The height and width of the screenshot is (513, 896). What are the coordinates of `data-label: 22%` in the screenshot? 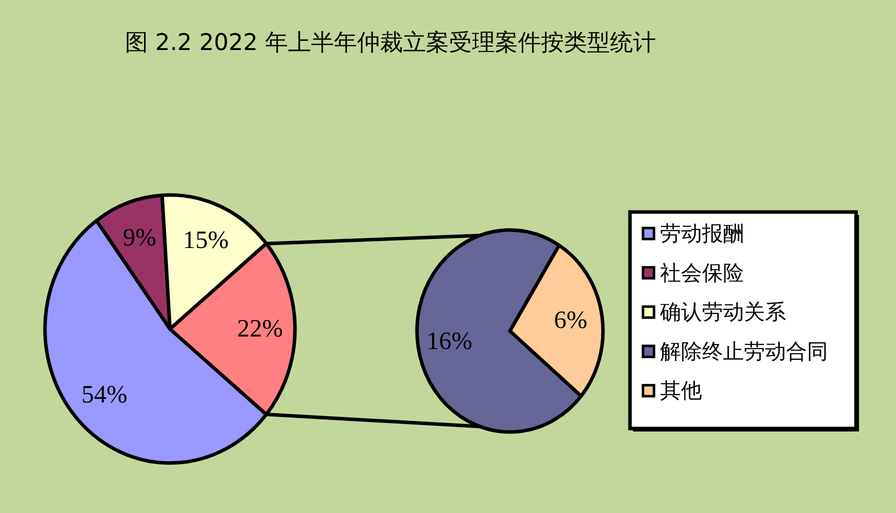 It's located at (260, 329).